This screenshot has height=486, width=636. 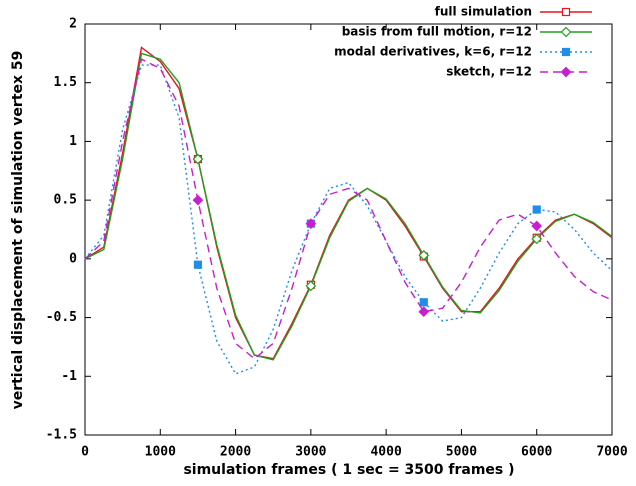 I want to click on legend-label: full simulation, so click(x=483, y=12).